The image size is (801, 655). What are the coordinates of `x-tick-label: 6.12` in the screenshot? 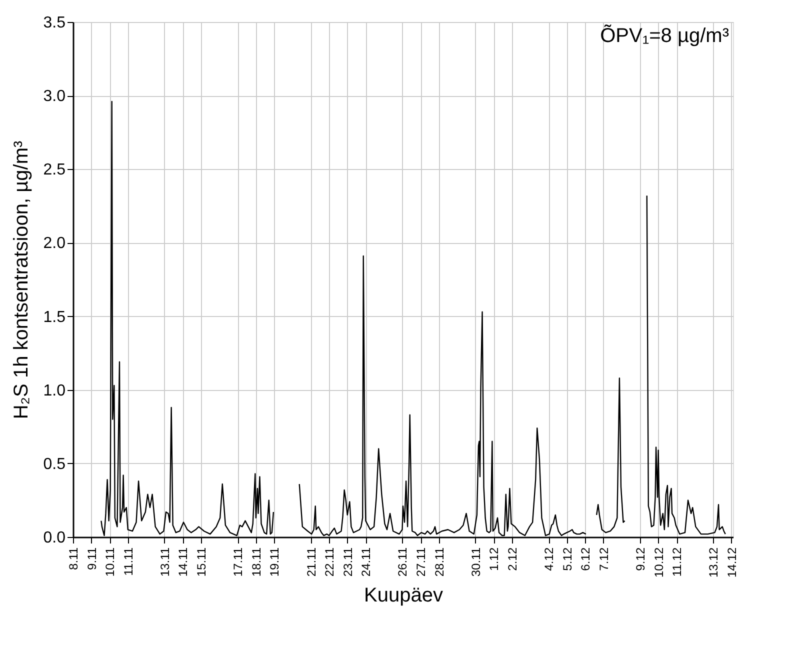 It's located at (585, 559).